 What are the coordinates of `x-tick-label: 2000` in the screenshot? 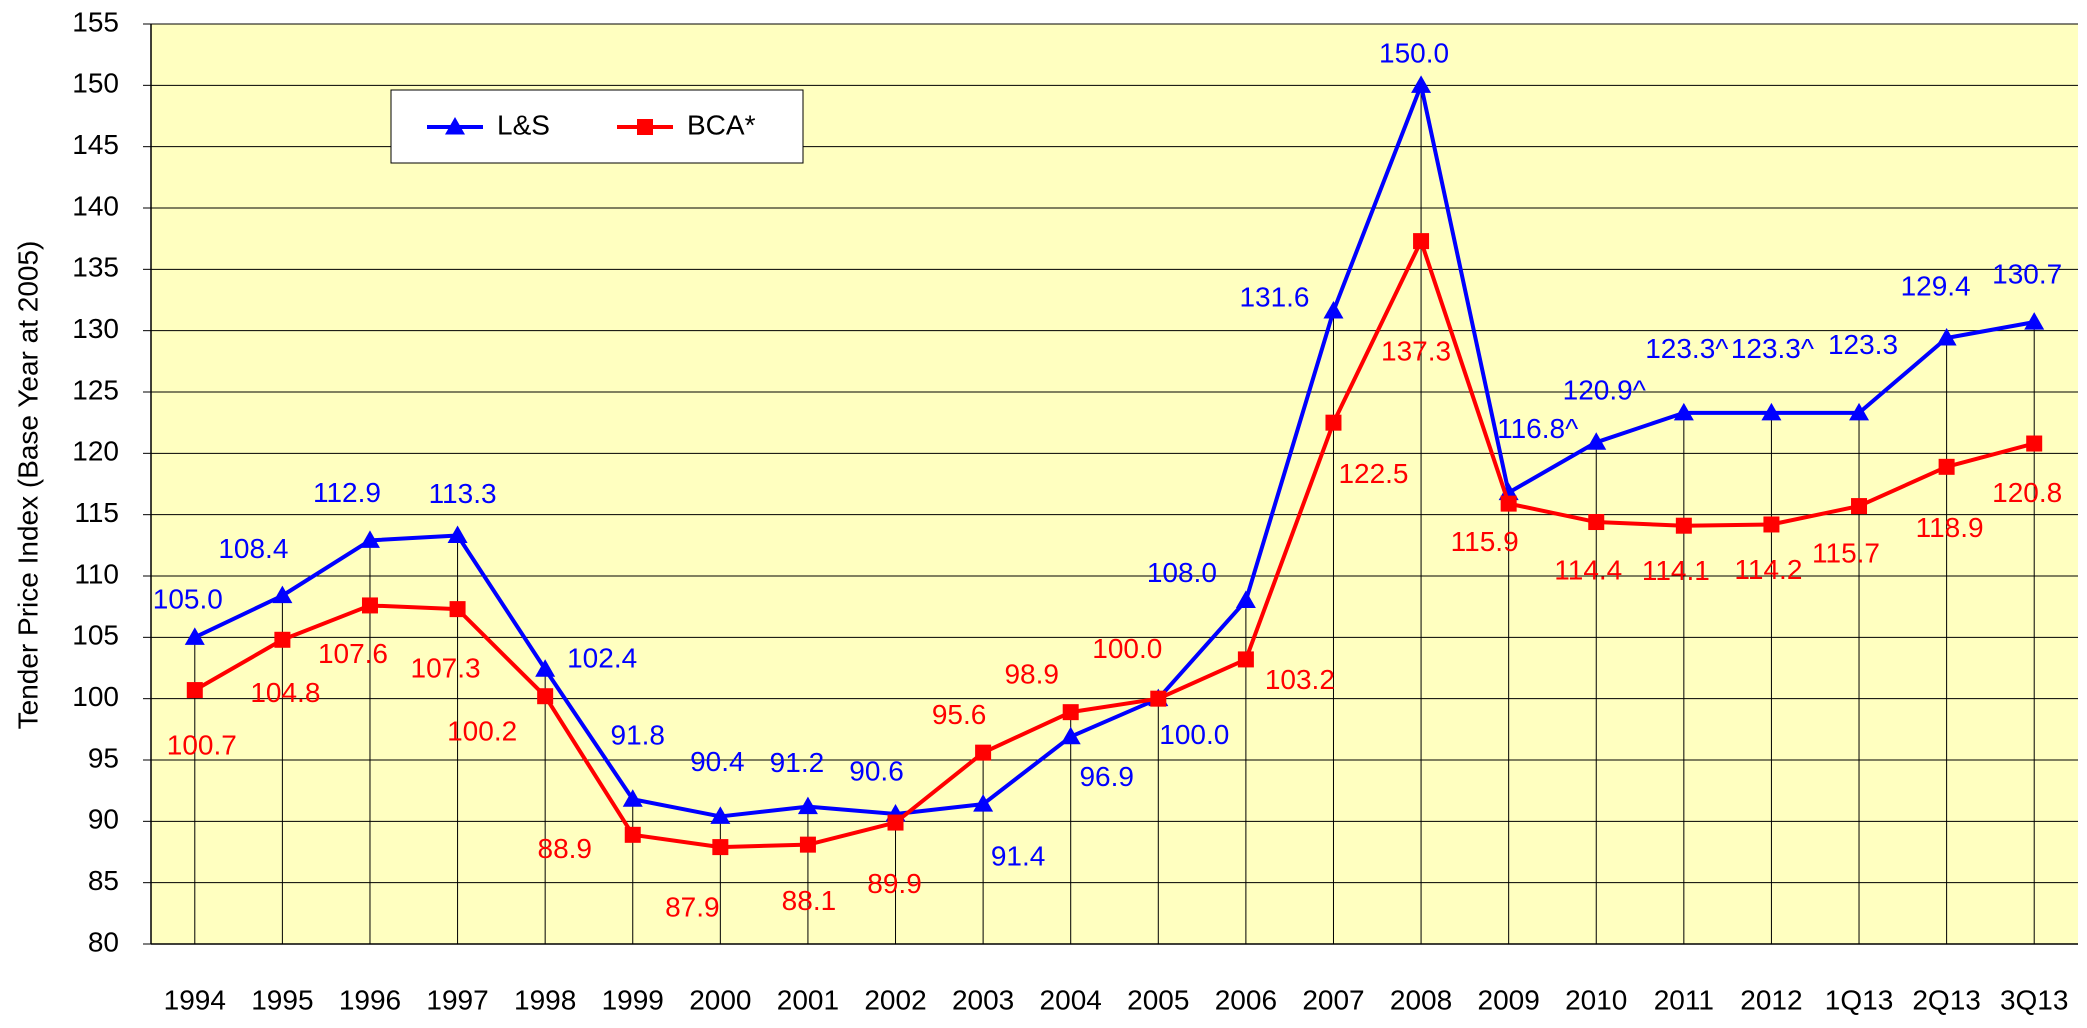 It's located at (720, 999).